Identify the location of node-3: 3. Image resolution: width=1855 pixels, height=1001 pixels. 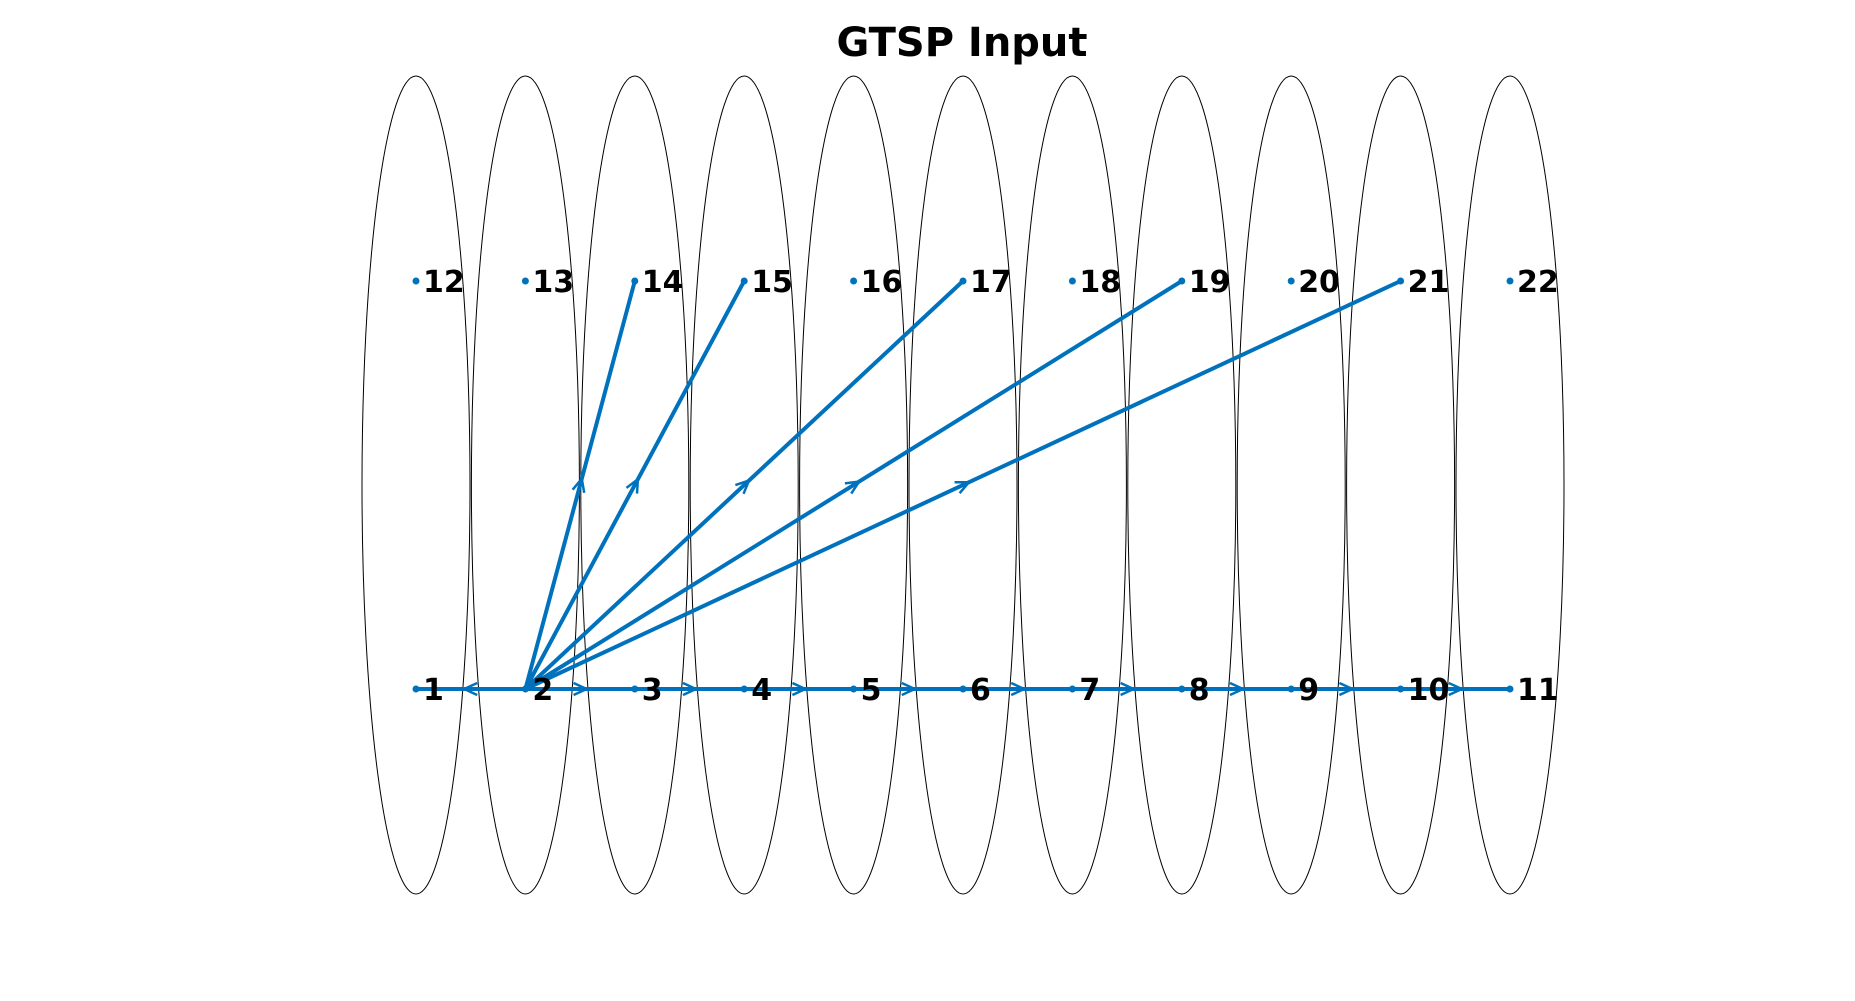
(647, 690).